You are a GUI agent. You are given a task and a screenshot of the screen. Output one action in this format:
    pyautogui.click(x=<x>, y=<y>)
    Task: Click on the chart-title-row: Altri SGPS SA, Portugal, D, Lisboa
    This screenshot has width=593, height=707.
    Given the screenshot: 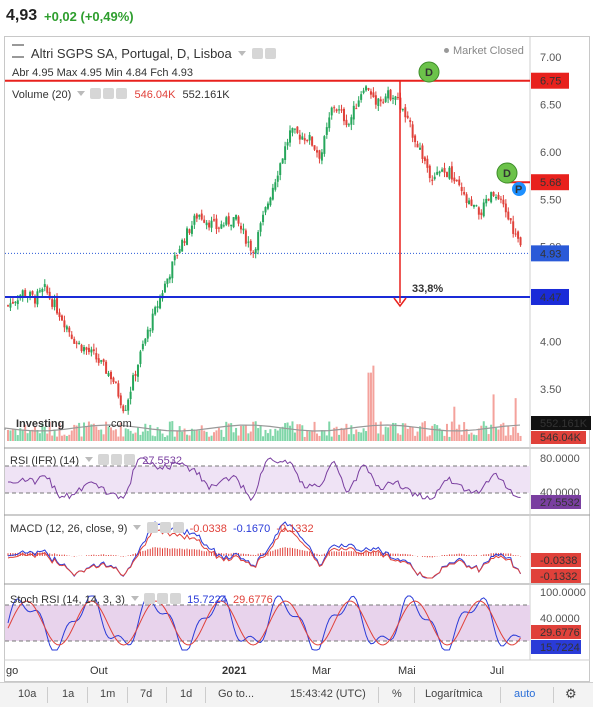 What is the action you would take?
    pyautogui.click(x=144, y=52)
    